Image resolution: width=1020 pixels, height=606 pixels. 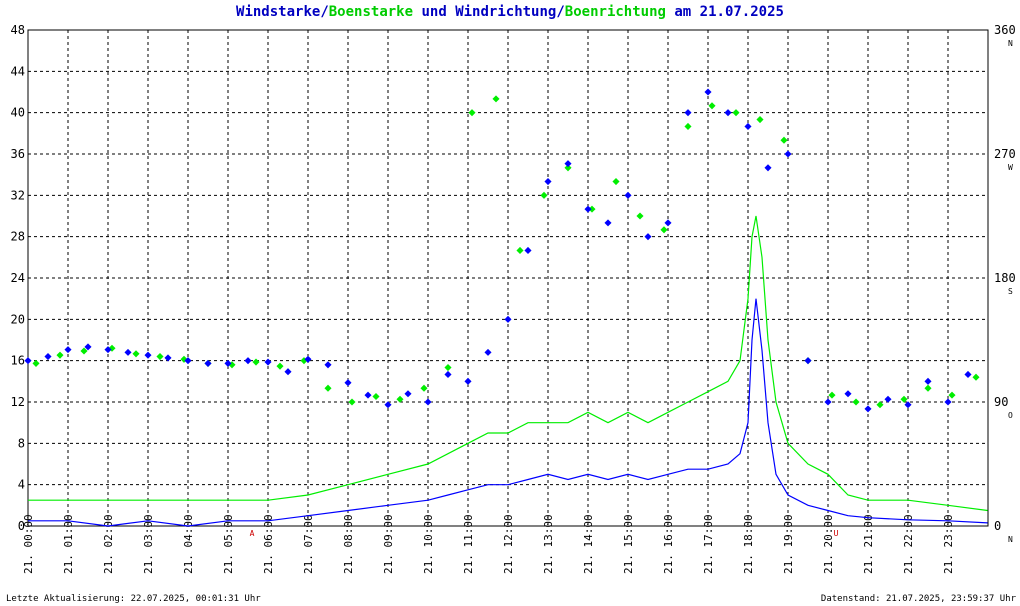 What do you see at coordinates (828, 544) in the screenshot?
I see `x-tick-label: 21. 20:00` at bounding box center [828, 544].